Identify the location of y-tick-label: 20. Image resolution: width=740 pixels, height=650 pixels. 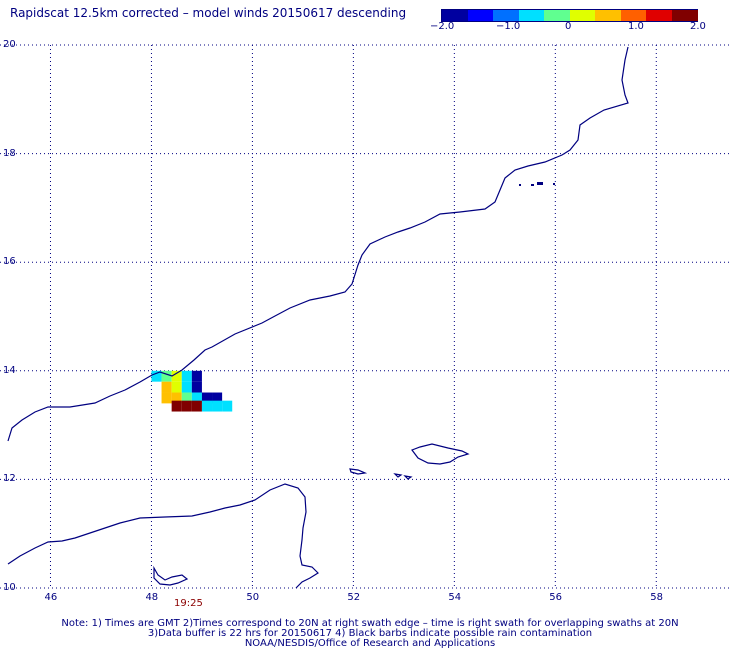
(9, 44).